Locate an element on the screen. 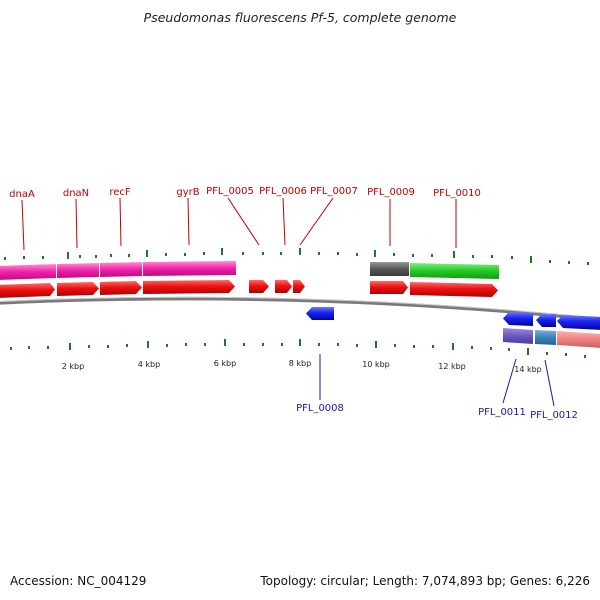 The width and height of the screenshot is (600, 600). inner-tick-ring is located at coordinates (298, 348).